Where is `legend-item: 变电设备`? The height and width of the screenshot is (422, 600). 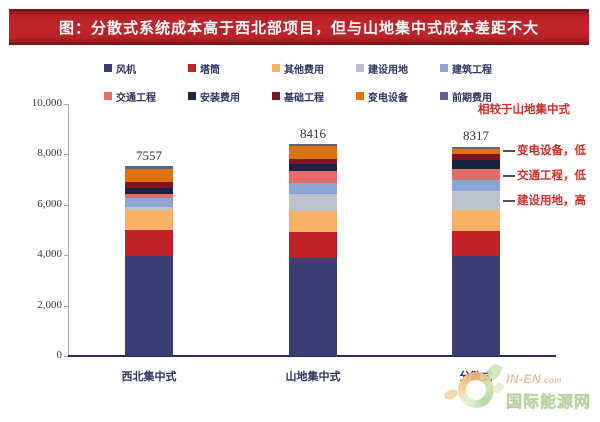
legend-item: 变电设备 is located at coordinates (398, 96).